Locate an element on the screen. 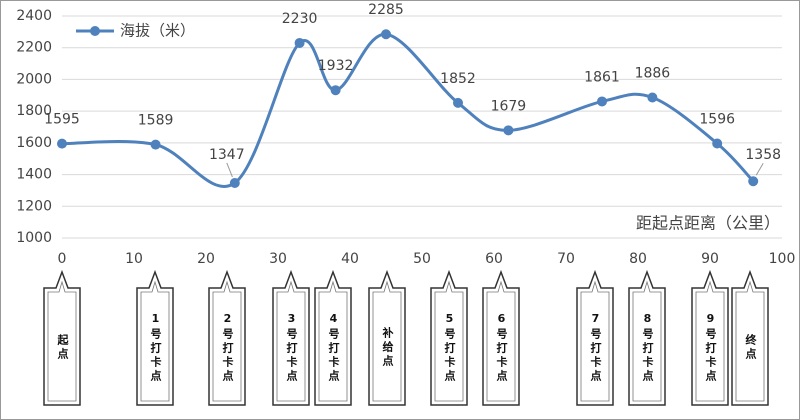 This screenshot has width=800, height=420. checkpoint-label: 1号打卡点 is located at coordinates (155, 348).